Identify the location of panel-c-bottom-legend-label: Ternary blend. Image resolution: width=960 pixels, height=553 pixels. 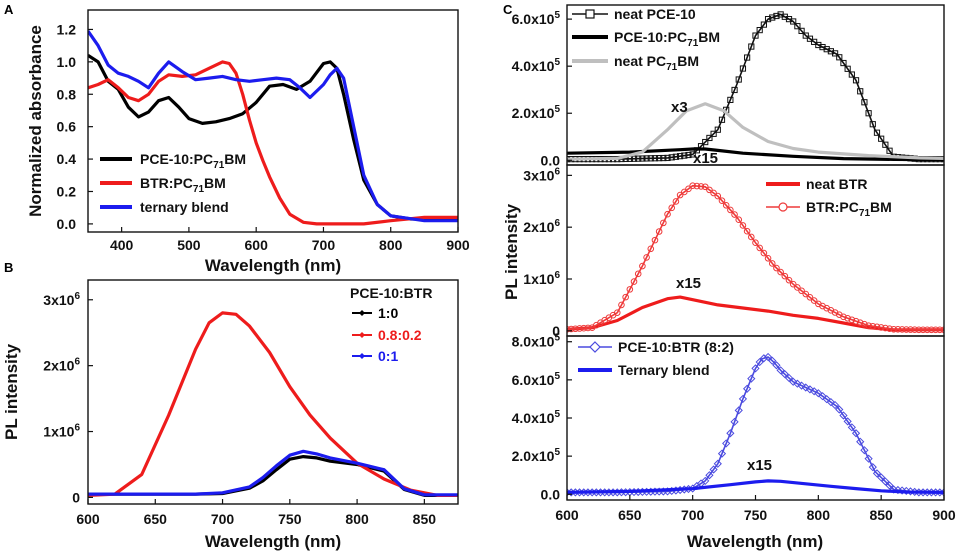
(664, 370).